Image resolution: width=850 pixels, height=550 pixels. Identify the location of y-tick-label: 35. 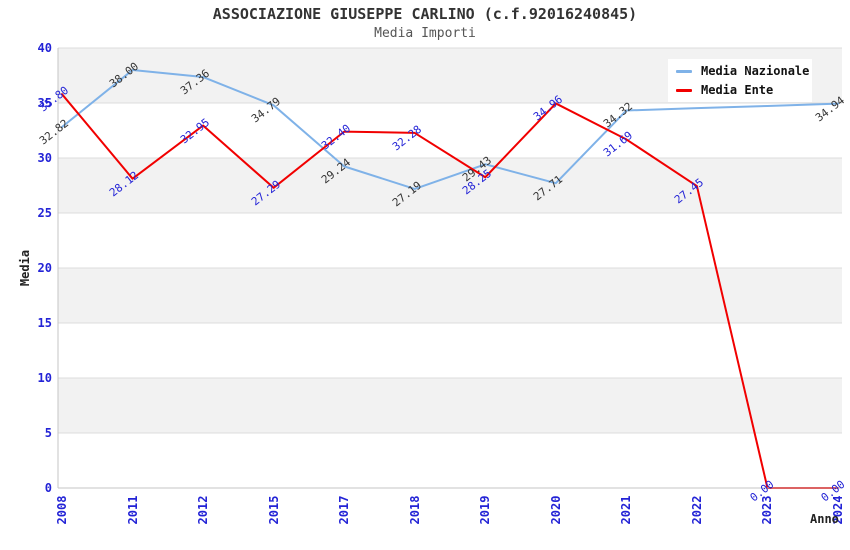
(44, 103).